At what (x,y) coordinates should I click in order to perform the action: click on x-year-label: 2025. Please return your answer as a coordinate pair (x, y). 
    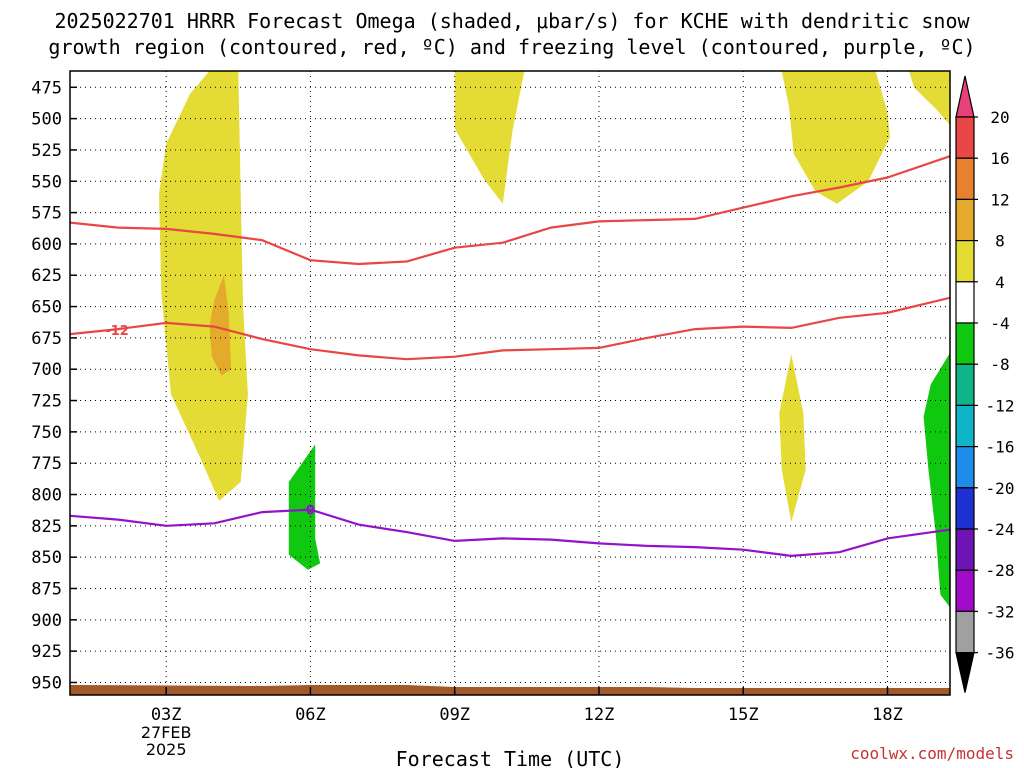
    Looking at the image, I should click on (166, 749).